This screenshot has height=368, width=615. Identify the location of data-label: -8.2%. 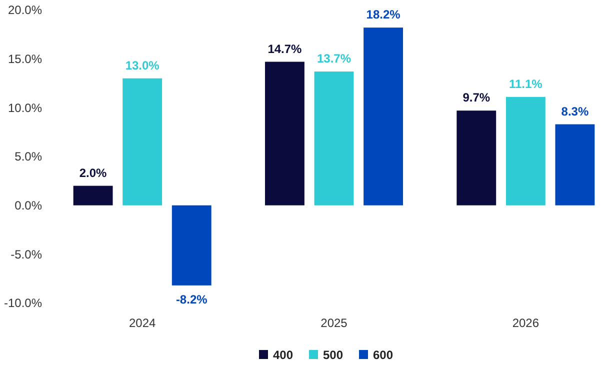
(192, 299).